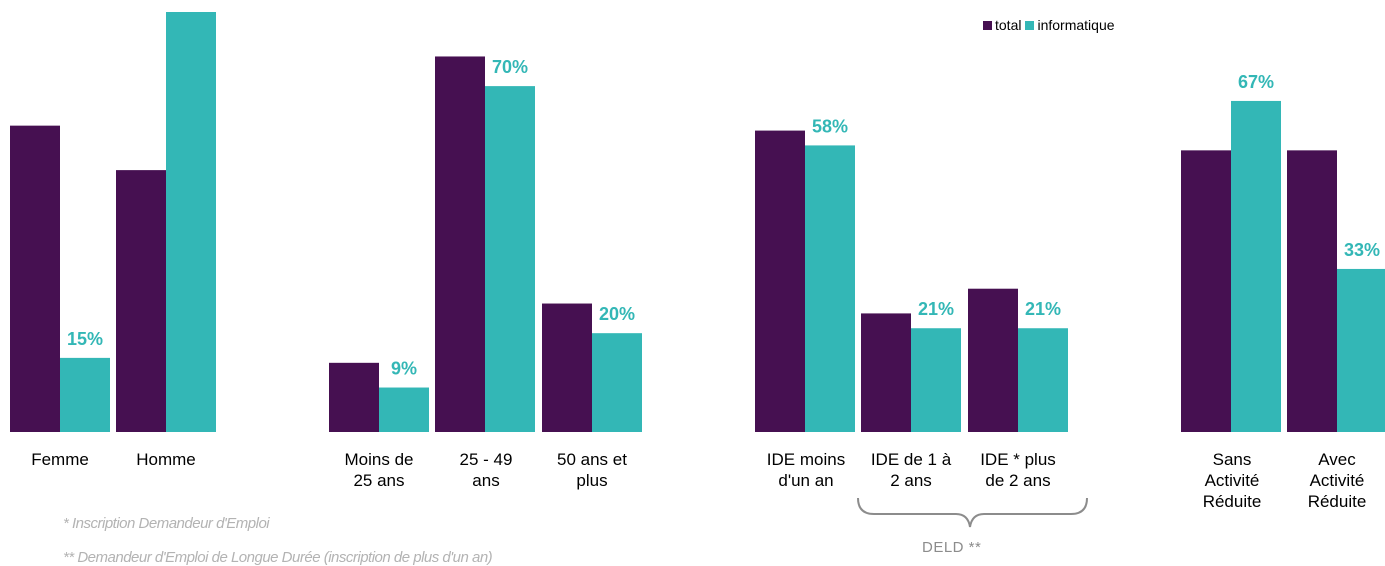  Describe the element at coordinates (379, 470) in the screenshot. I see `category-label-moins-25: Moins de 25 ans` at that location.